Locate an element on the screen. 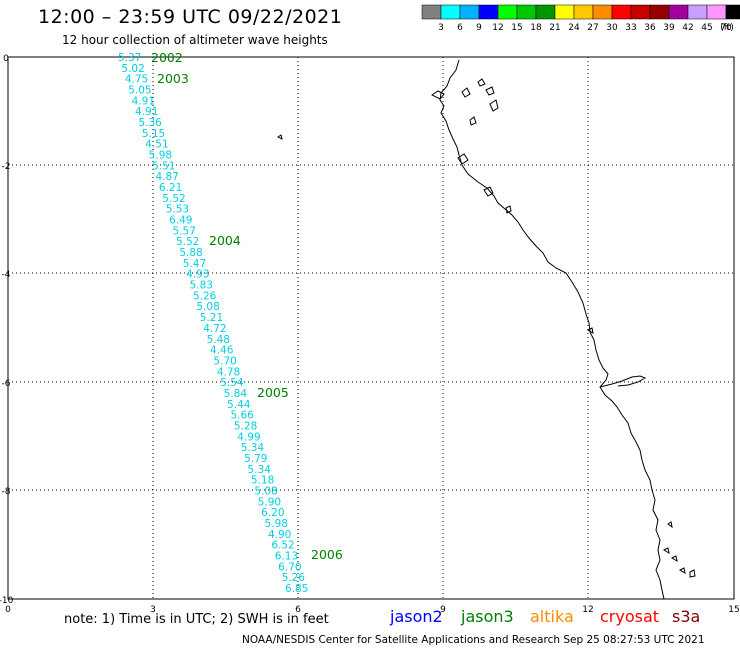 Image resolution: width=740 pixels, height=650 pixels. time-label: 2004 is located at coordinates (225, 240).